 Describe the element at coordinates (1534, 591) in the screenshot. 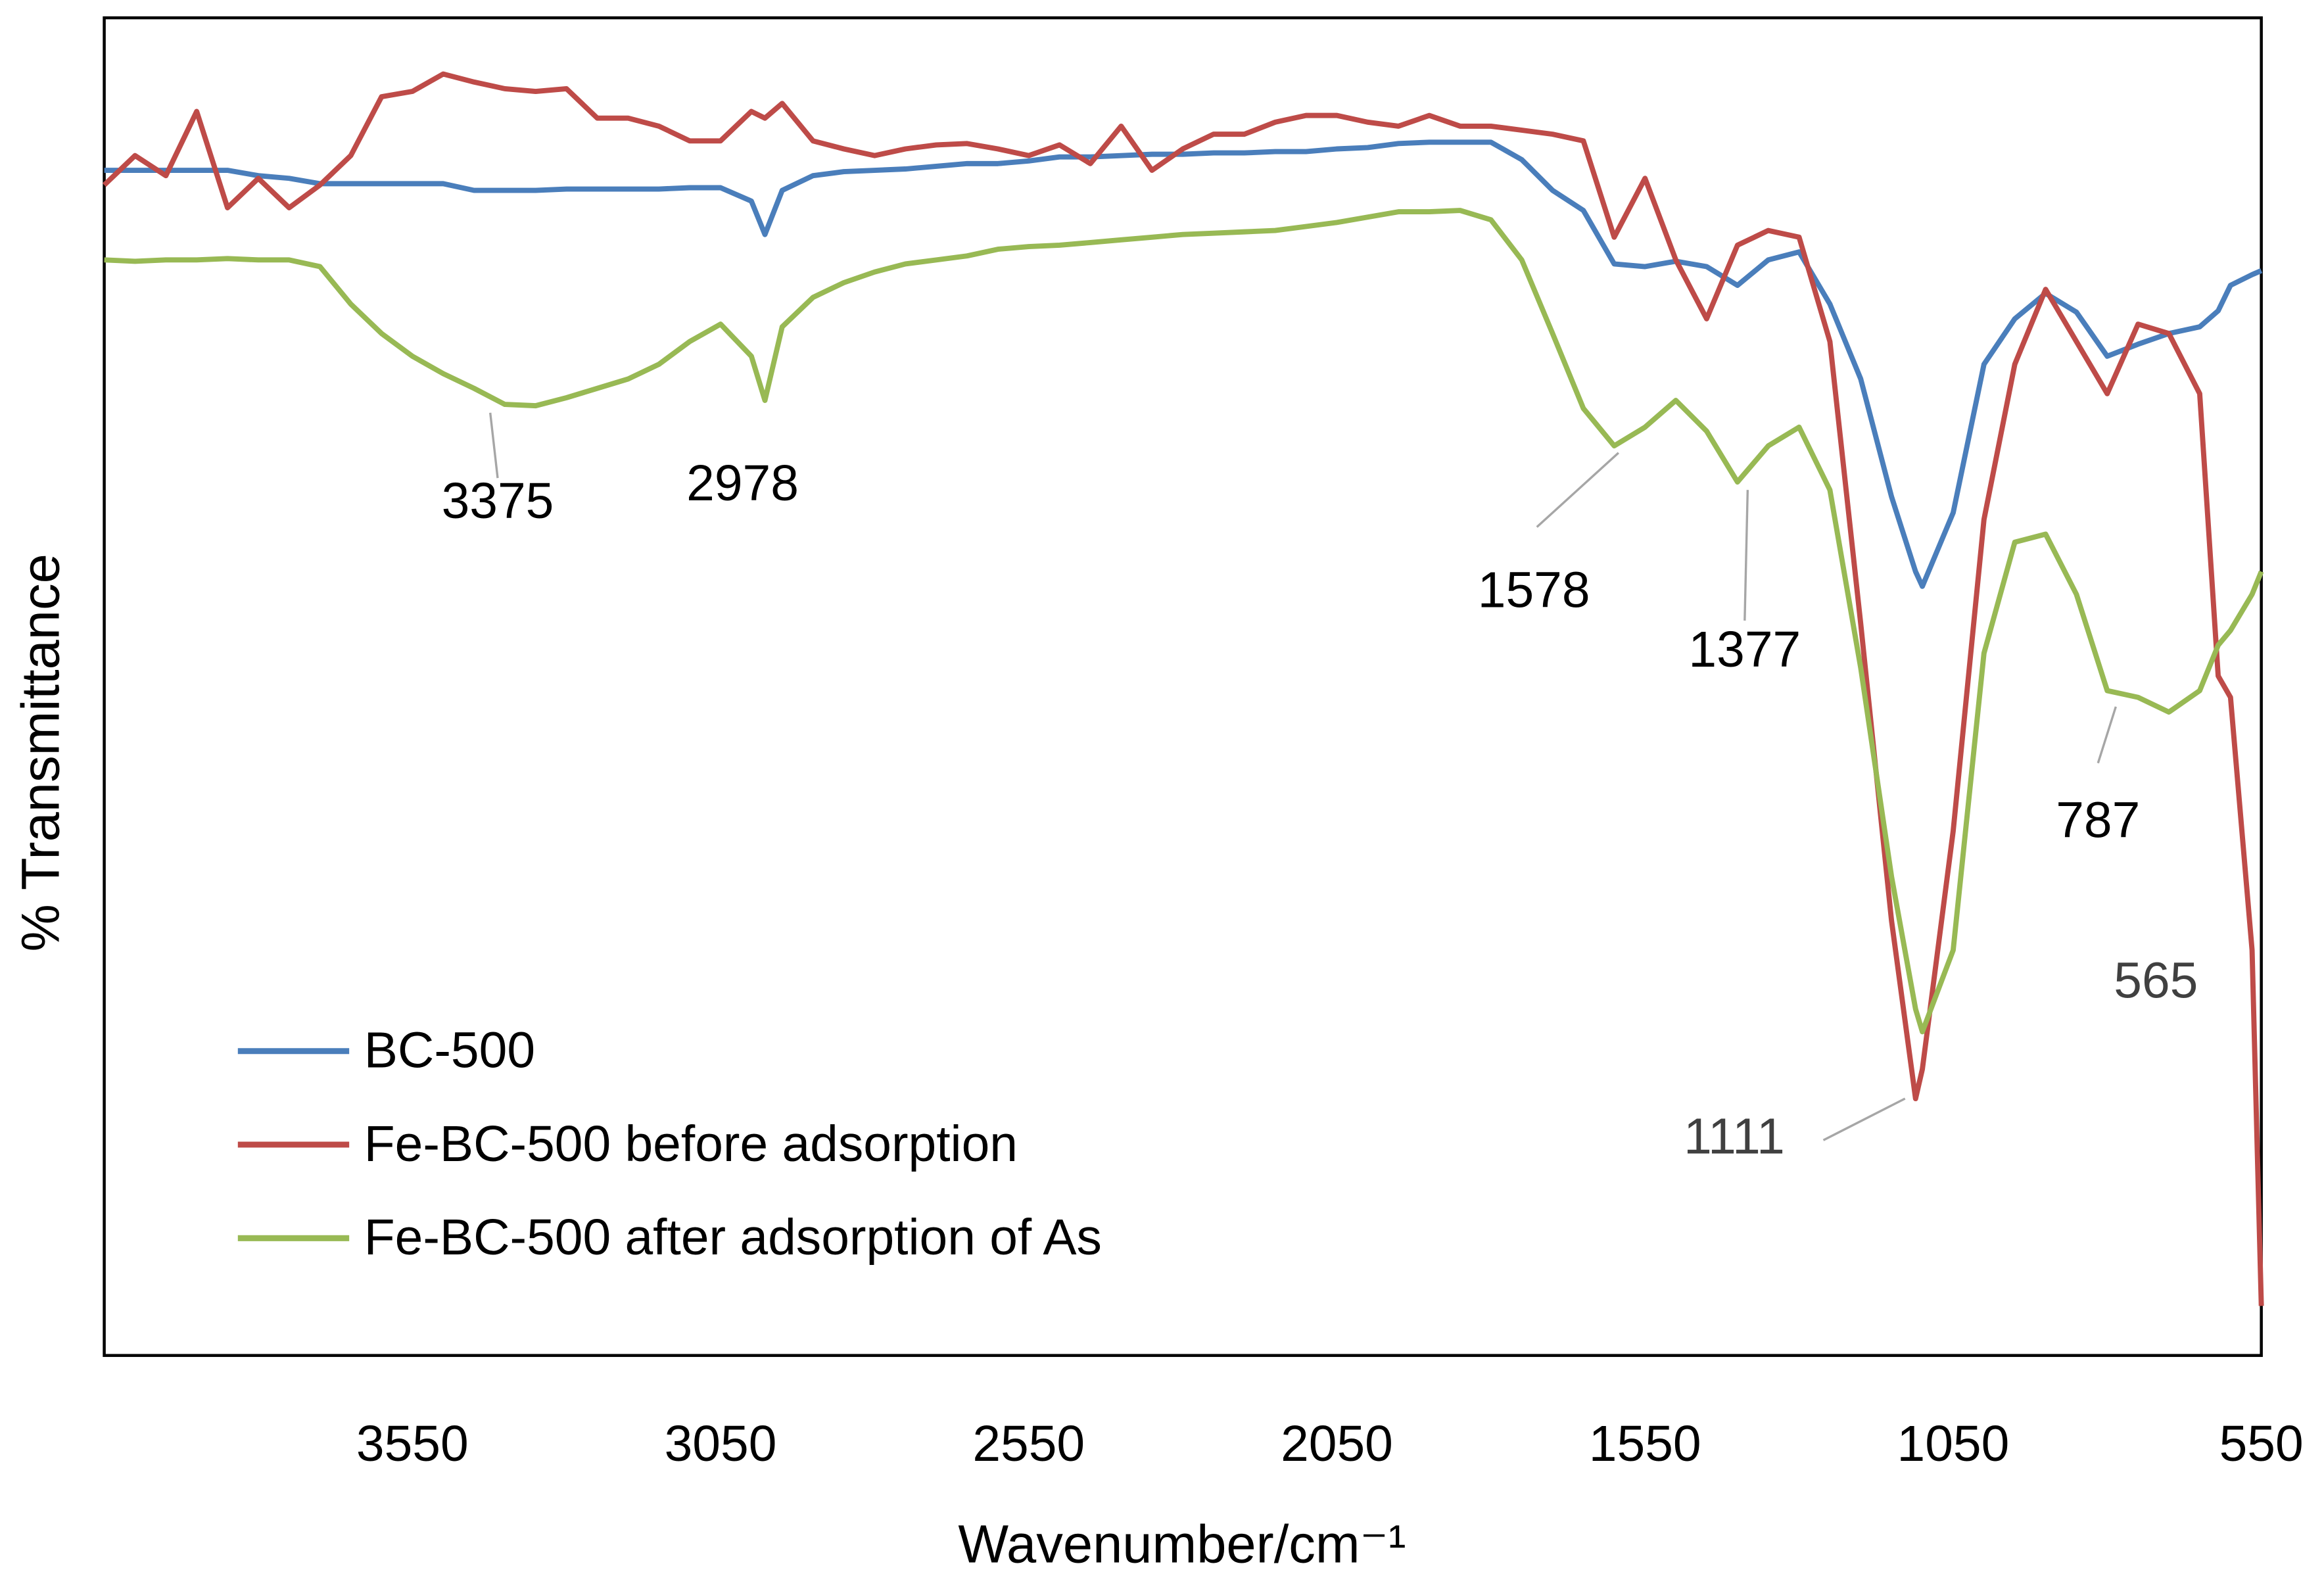

I see `annotation: 1578` at that location.